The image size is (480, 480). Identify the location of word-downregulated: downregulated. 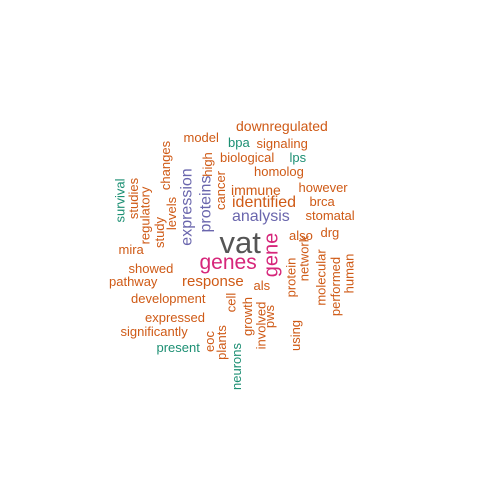
(282, 126).